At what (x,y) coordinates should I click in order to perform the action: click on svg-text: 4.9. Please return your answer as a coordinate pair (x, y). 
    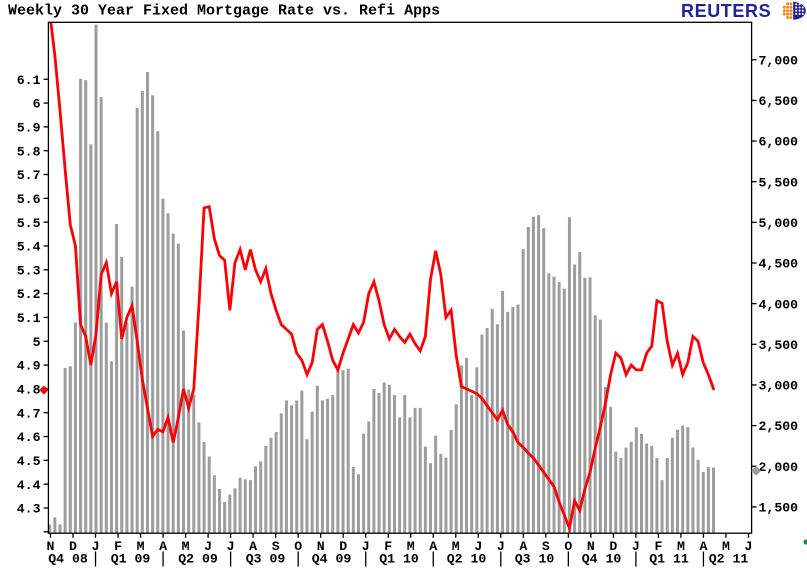
    Looking at the image, I should click on (29, 366).